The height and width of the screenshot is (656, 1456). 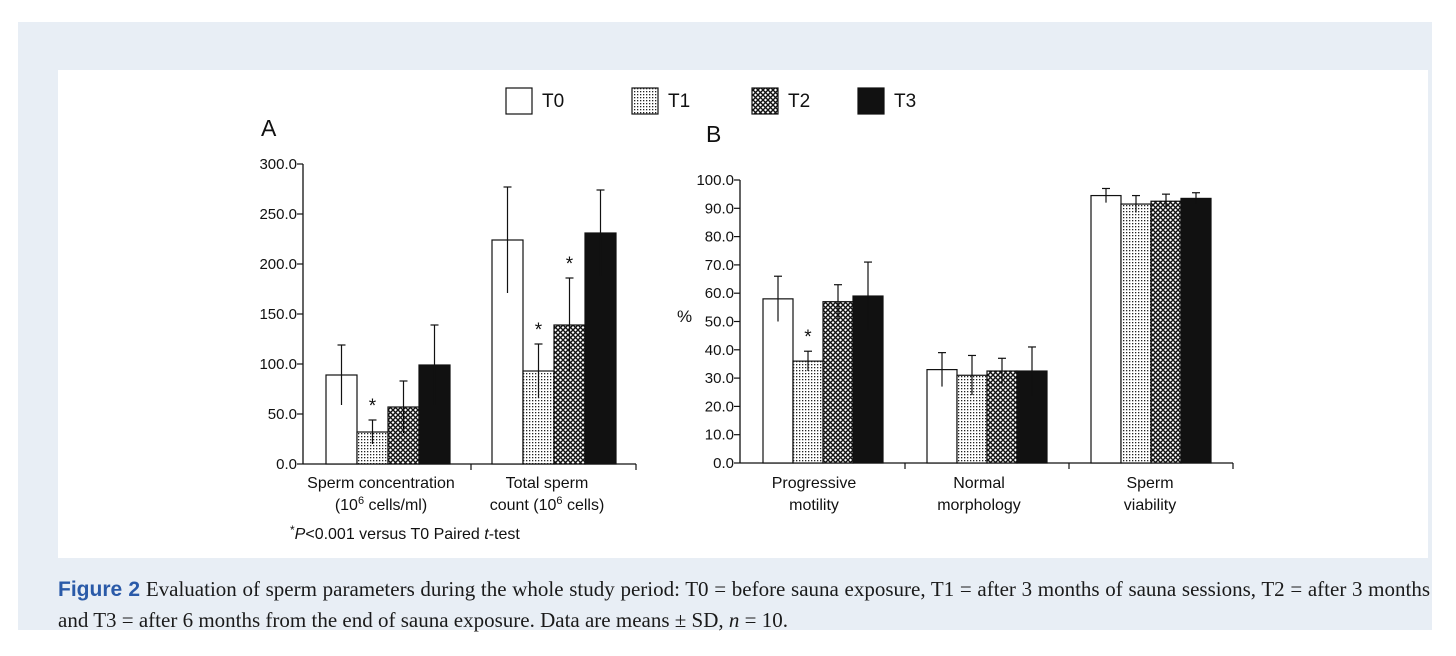 What do you see at coordinates (269, 128) in the screenshot?
I see `panel-letter-a: A` at bounding box center [269, 128].